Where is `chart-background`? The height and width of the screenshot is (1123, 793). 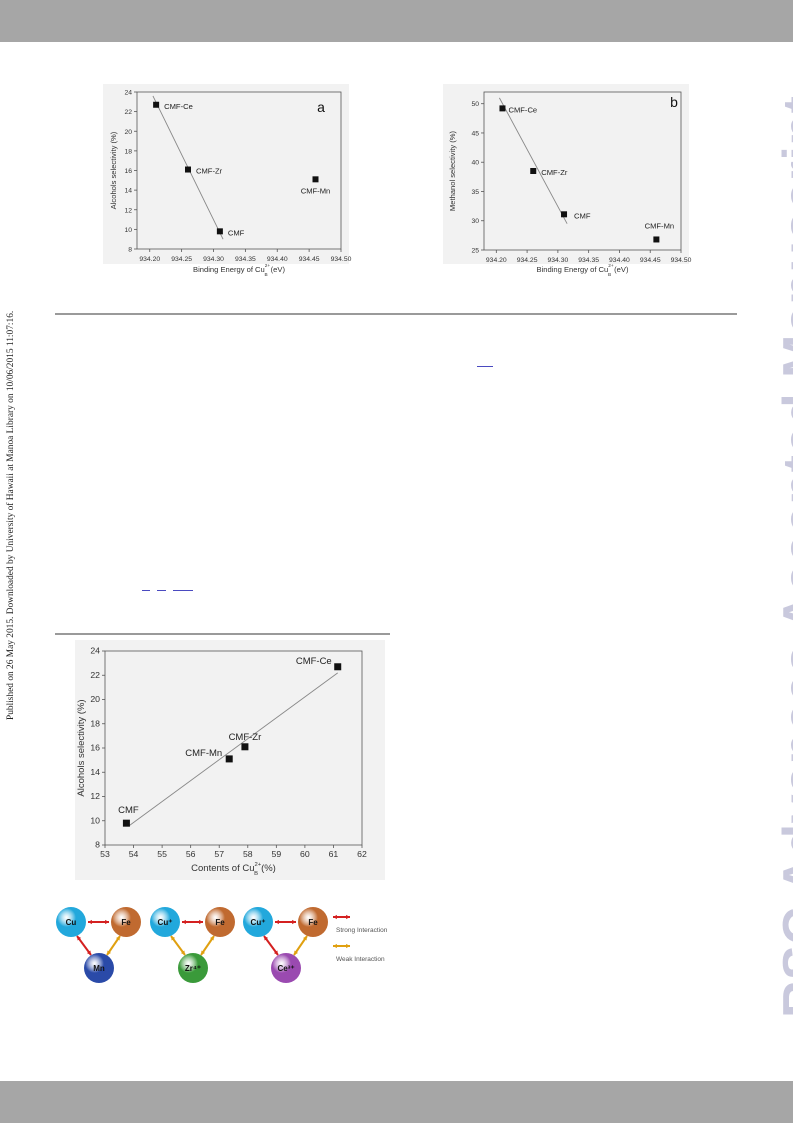 chart-background is located at coordinates (226, 174).